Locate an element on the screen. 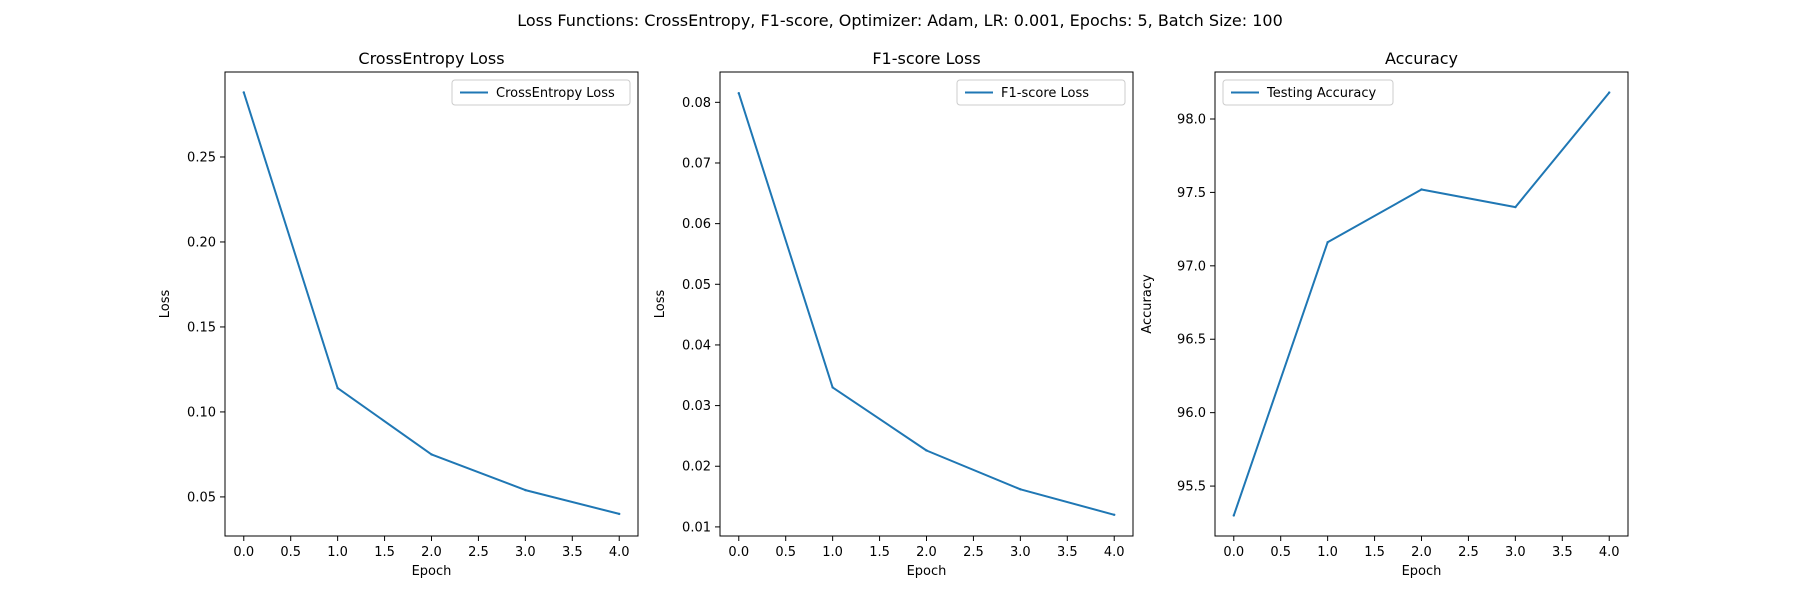 The height and width of the screenshot is (600, 1800). y-tick-label: 96.5 is located at coordinates (1191, 340).